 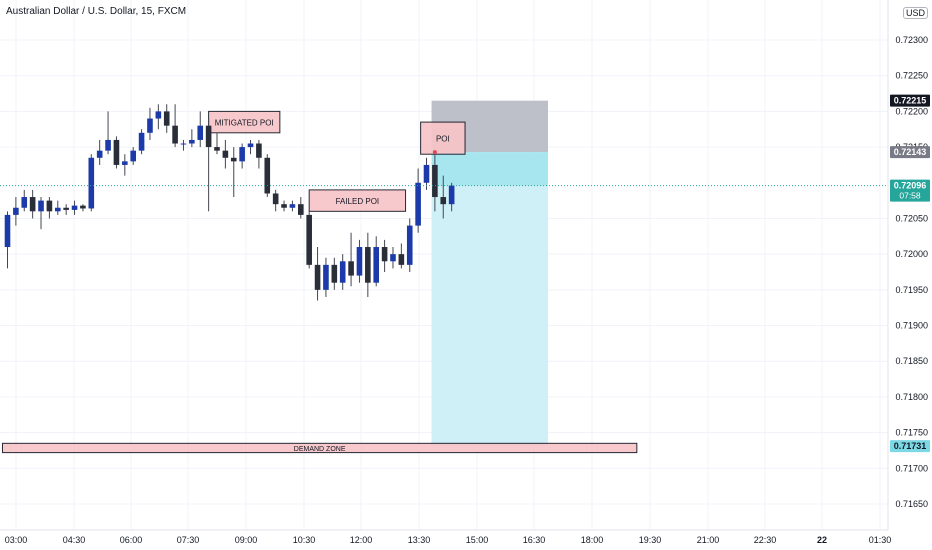 I want to click on price-tick-label: 0.72000, so click(x=911, y=254).